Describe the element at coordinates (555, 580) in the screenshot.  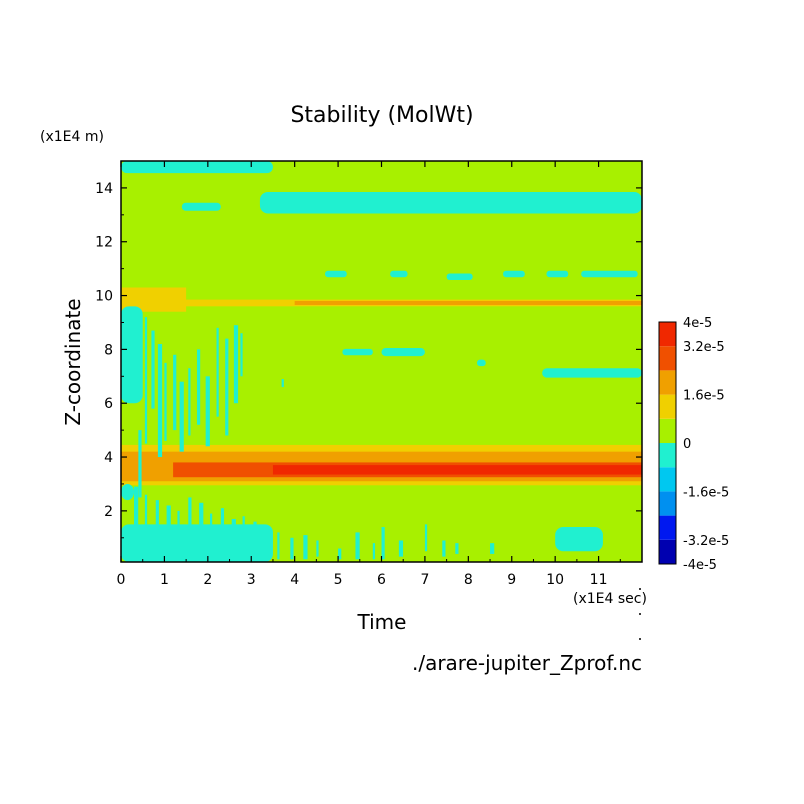
I see `x-tick-label-10: 10` at that location.